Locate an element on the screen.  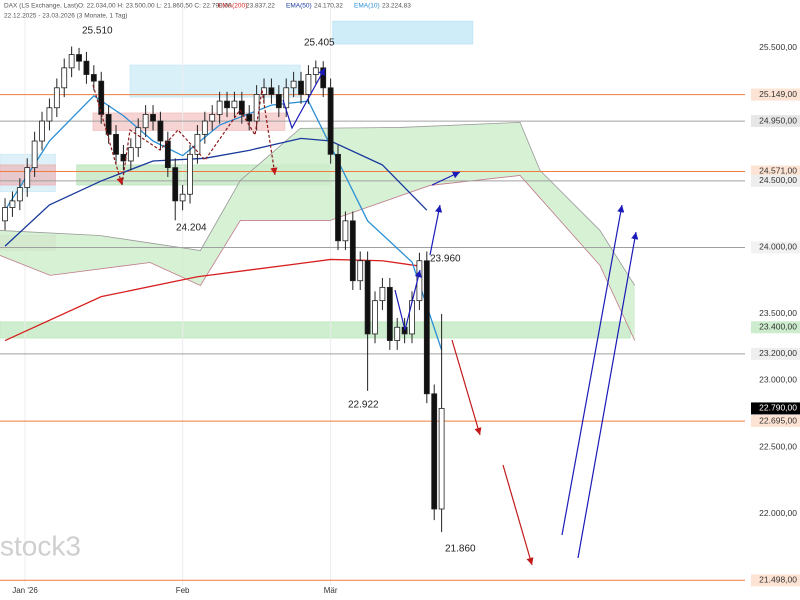
legend-name: EMA(10) is located at coordinates (367, 6).